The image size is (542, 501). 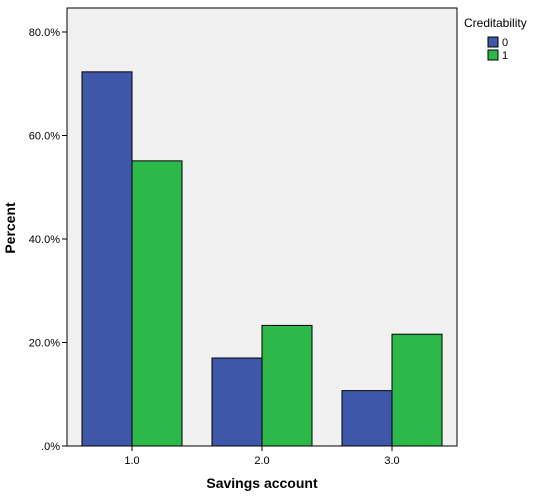 I want to click on x-axis-title: Savings account, so click(x=262, y=483).